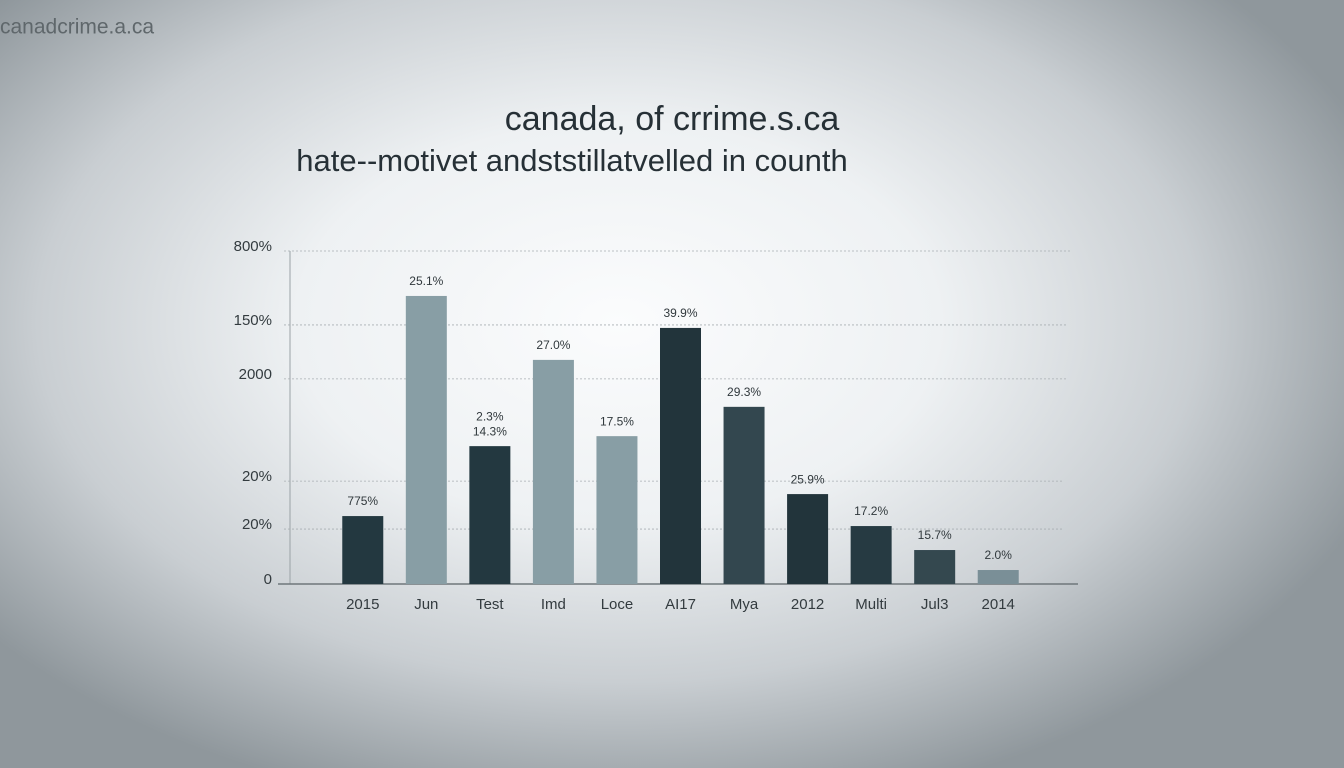 The width and height of the screenshot is (1344, 768). Describe the element at coordinates (935, 535) in the screenshot. I see `value-label: 15.7%` at that location.